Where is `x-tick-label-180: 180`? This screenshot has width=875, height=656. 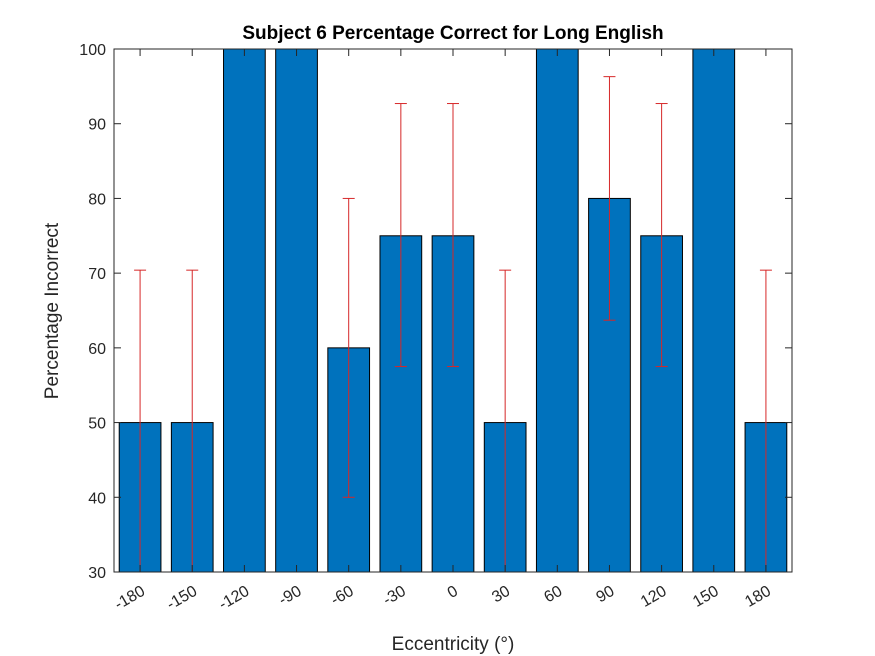 x-tick-label-180: 180 is located at coordinates (758, 597).